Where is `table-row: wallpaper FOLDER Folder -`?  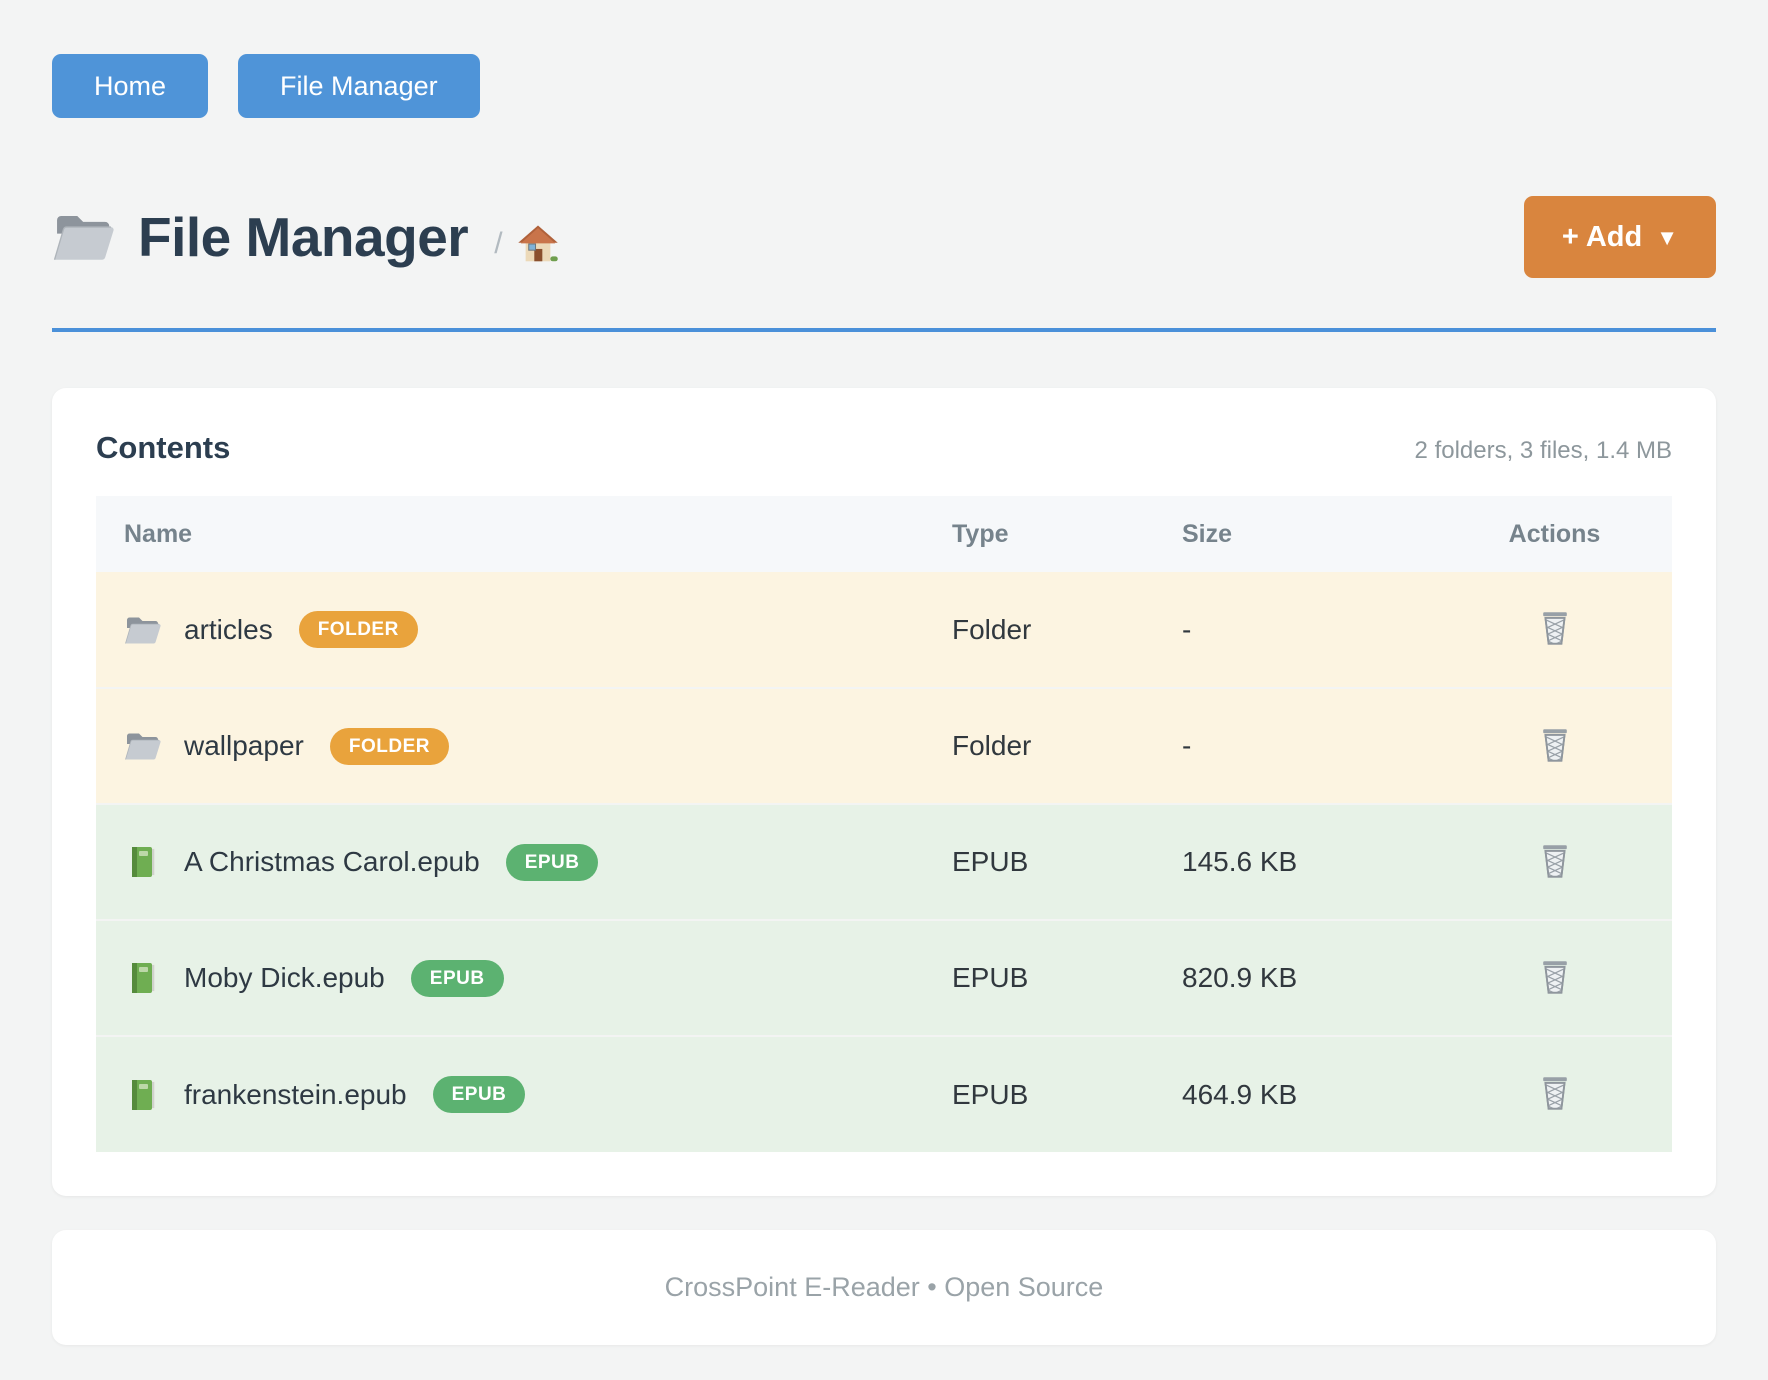 table-row: wallpaper FOLDER Folder - is located at coordinates (884, 746).